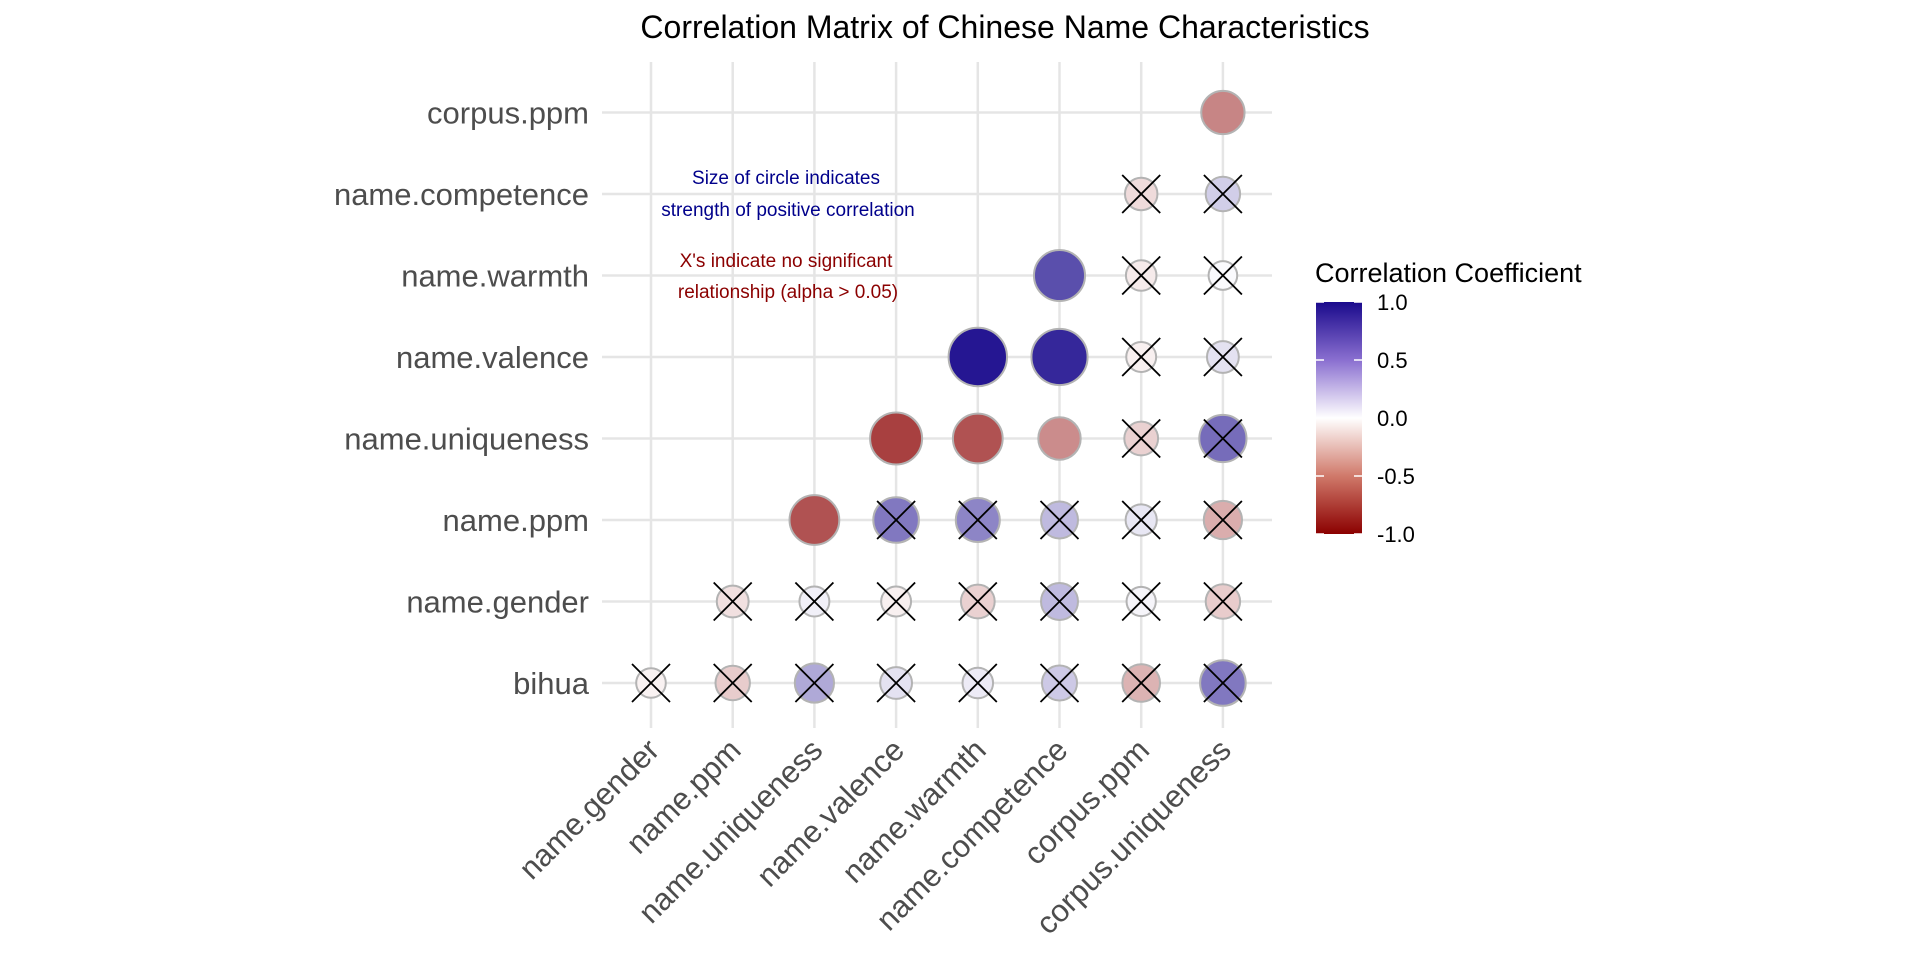 The image size is (1920, 965). I want to click on legend-title: Correlation Coefficient, so click(1448, 273).